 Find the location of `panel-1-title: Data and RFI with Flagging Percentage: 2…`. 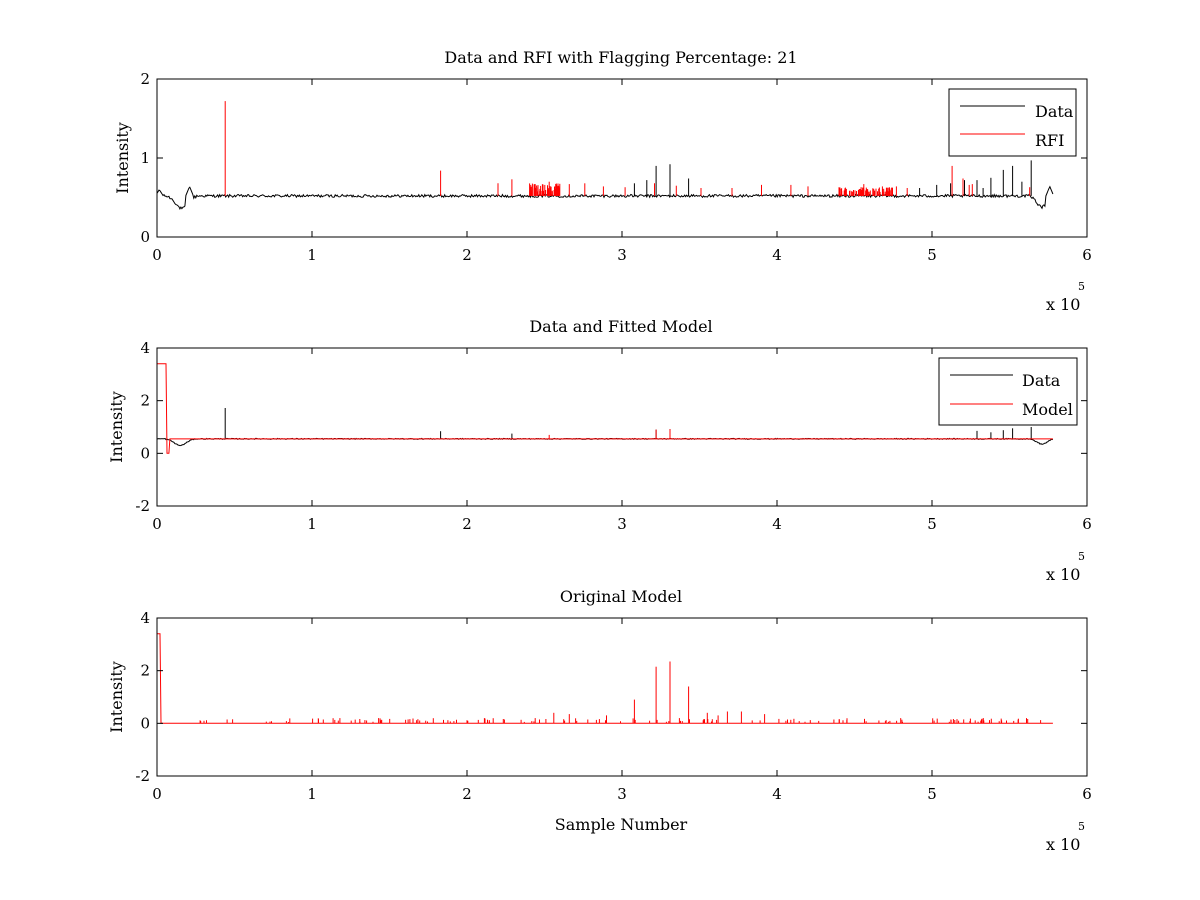

panel-1-title: Data and RFI with Flagging Percentage: 2… is located at coordinates (620, 57).